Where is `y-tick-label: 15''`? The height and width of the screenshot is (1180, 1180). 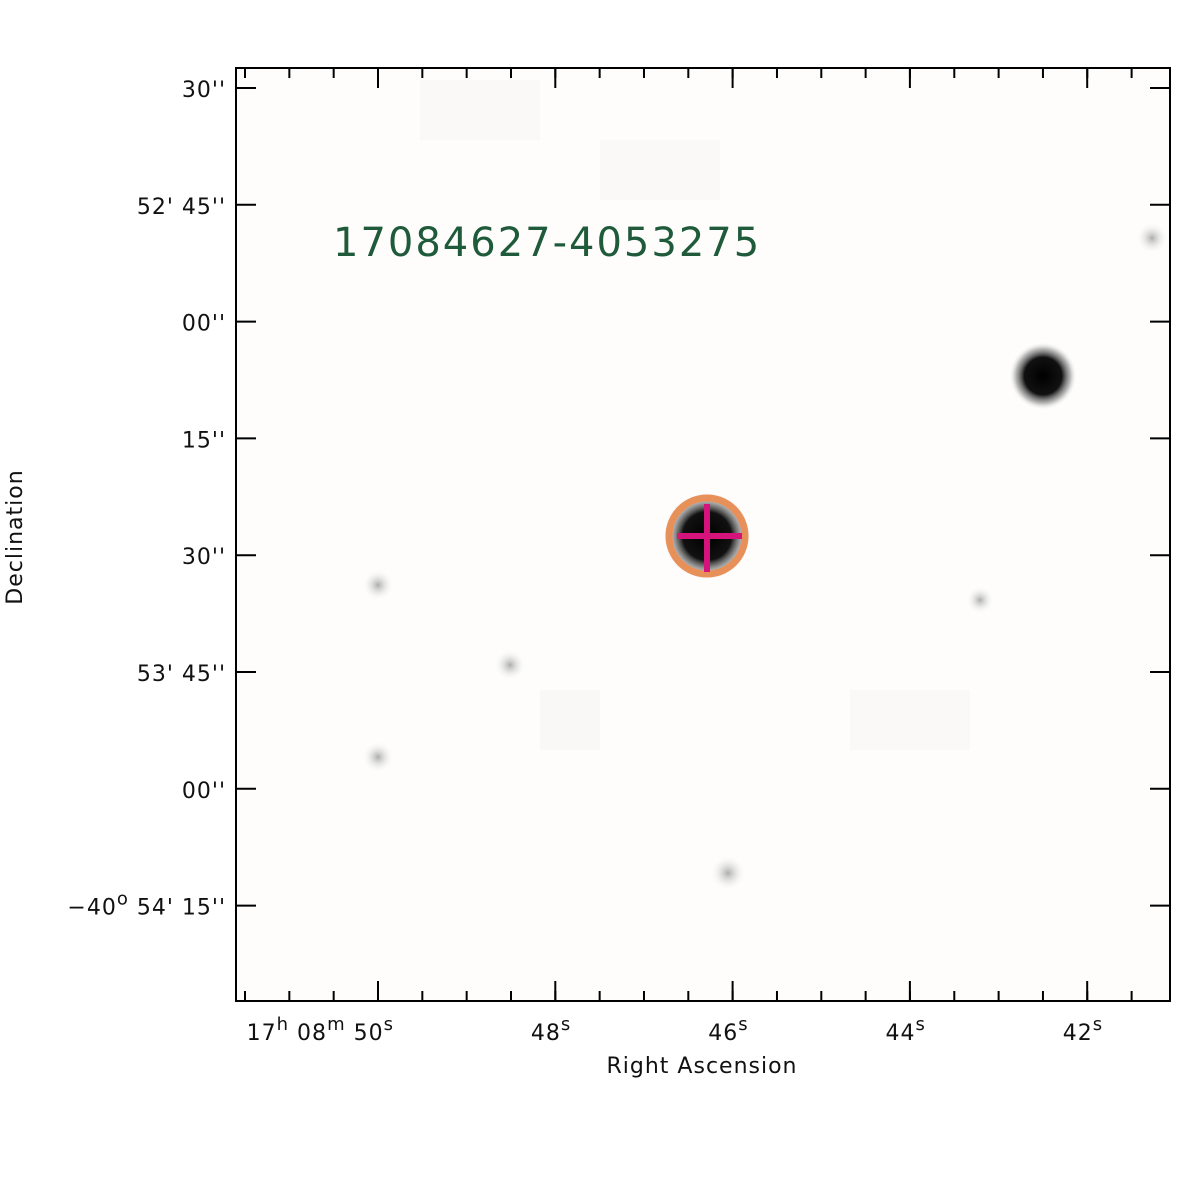 y-tick-label: 15'' is located at coordinates (204, 440).